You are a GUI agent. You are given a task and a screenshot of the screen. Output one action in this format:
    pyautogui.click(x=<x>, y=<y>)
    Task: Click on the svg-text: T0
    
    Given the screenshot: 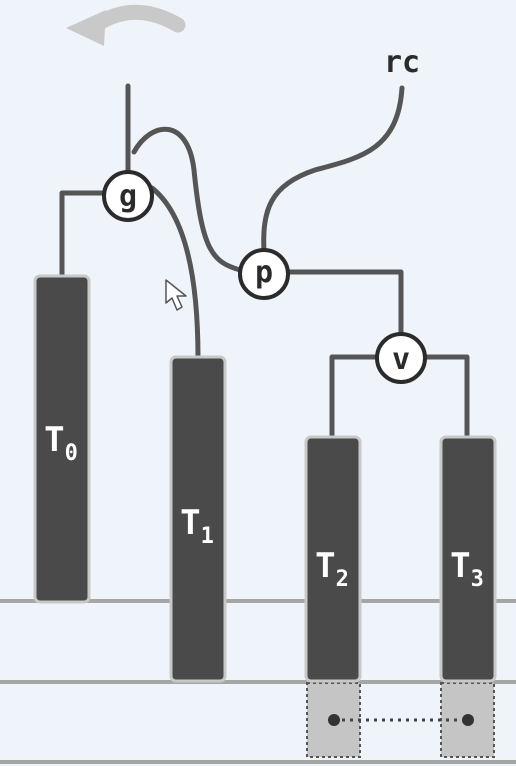 What is the action you would take?
    pyautogui.click(x=61, y=443)
    